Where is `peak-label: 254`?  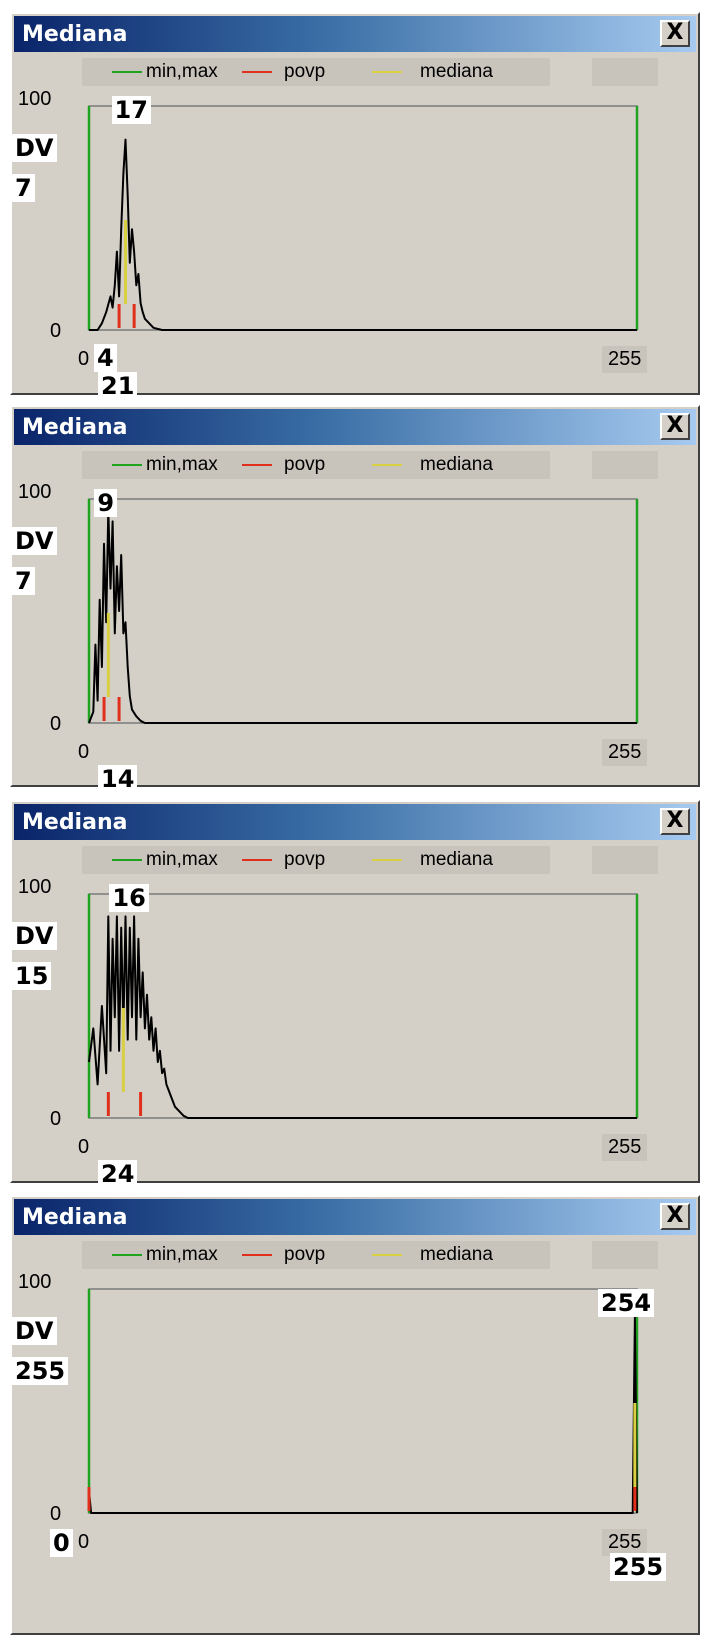
peak-label: 254 is located at coordinates (626, 1303).